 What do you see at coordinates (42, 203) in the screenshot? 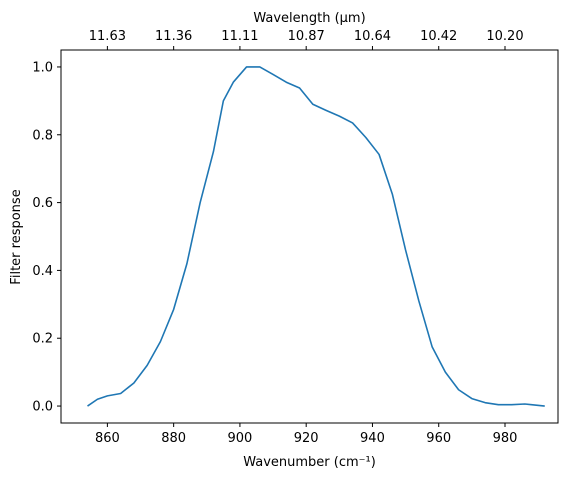
I see `y-tick-label: 0.6` at bounding box center [42, 203].